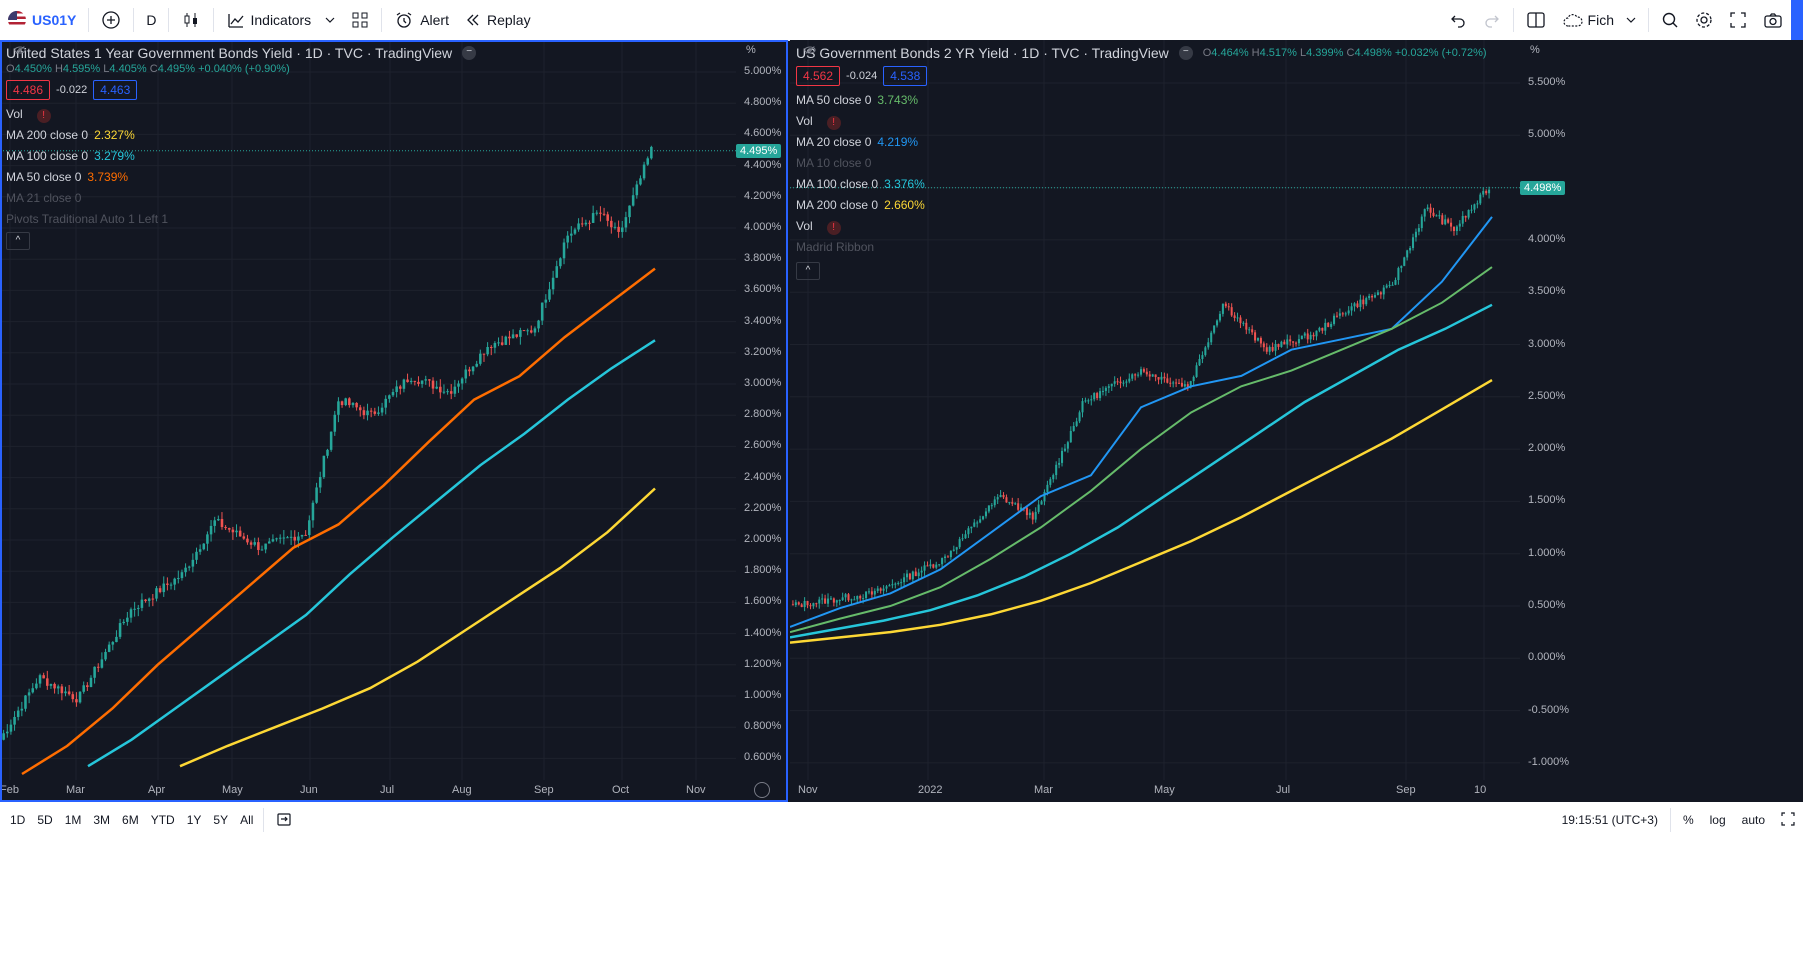 The image size is (1803, 959). What do you see at coordinates (1458, 20) in the screenshot?
I see `undo-button` at bounding box center [1458, 20].